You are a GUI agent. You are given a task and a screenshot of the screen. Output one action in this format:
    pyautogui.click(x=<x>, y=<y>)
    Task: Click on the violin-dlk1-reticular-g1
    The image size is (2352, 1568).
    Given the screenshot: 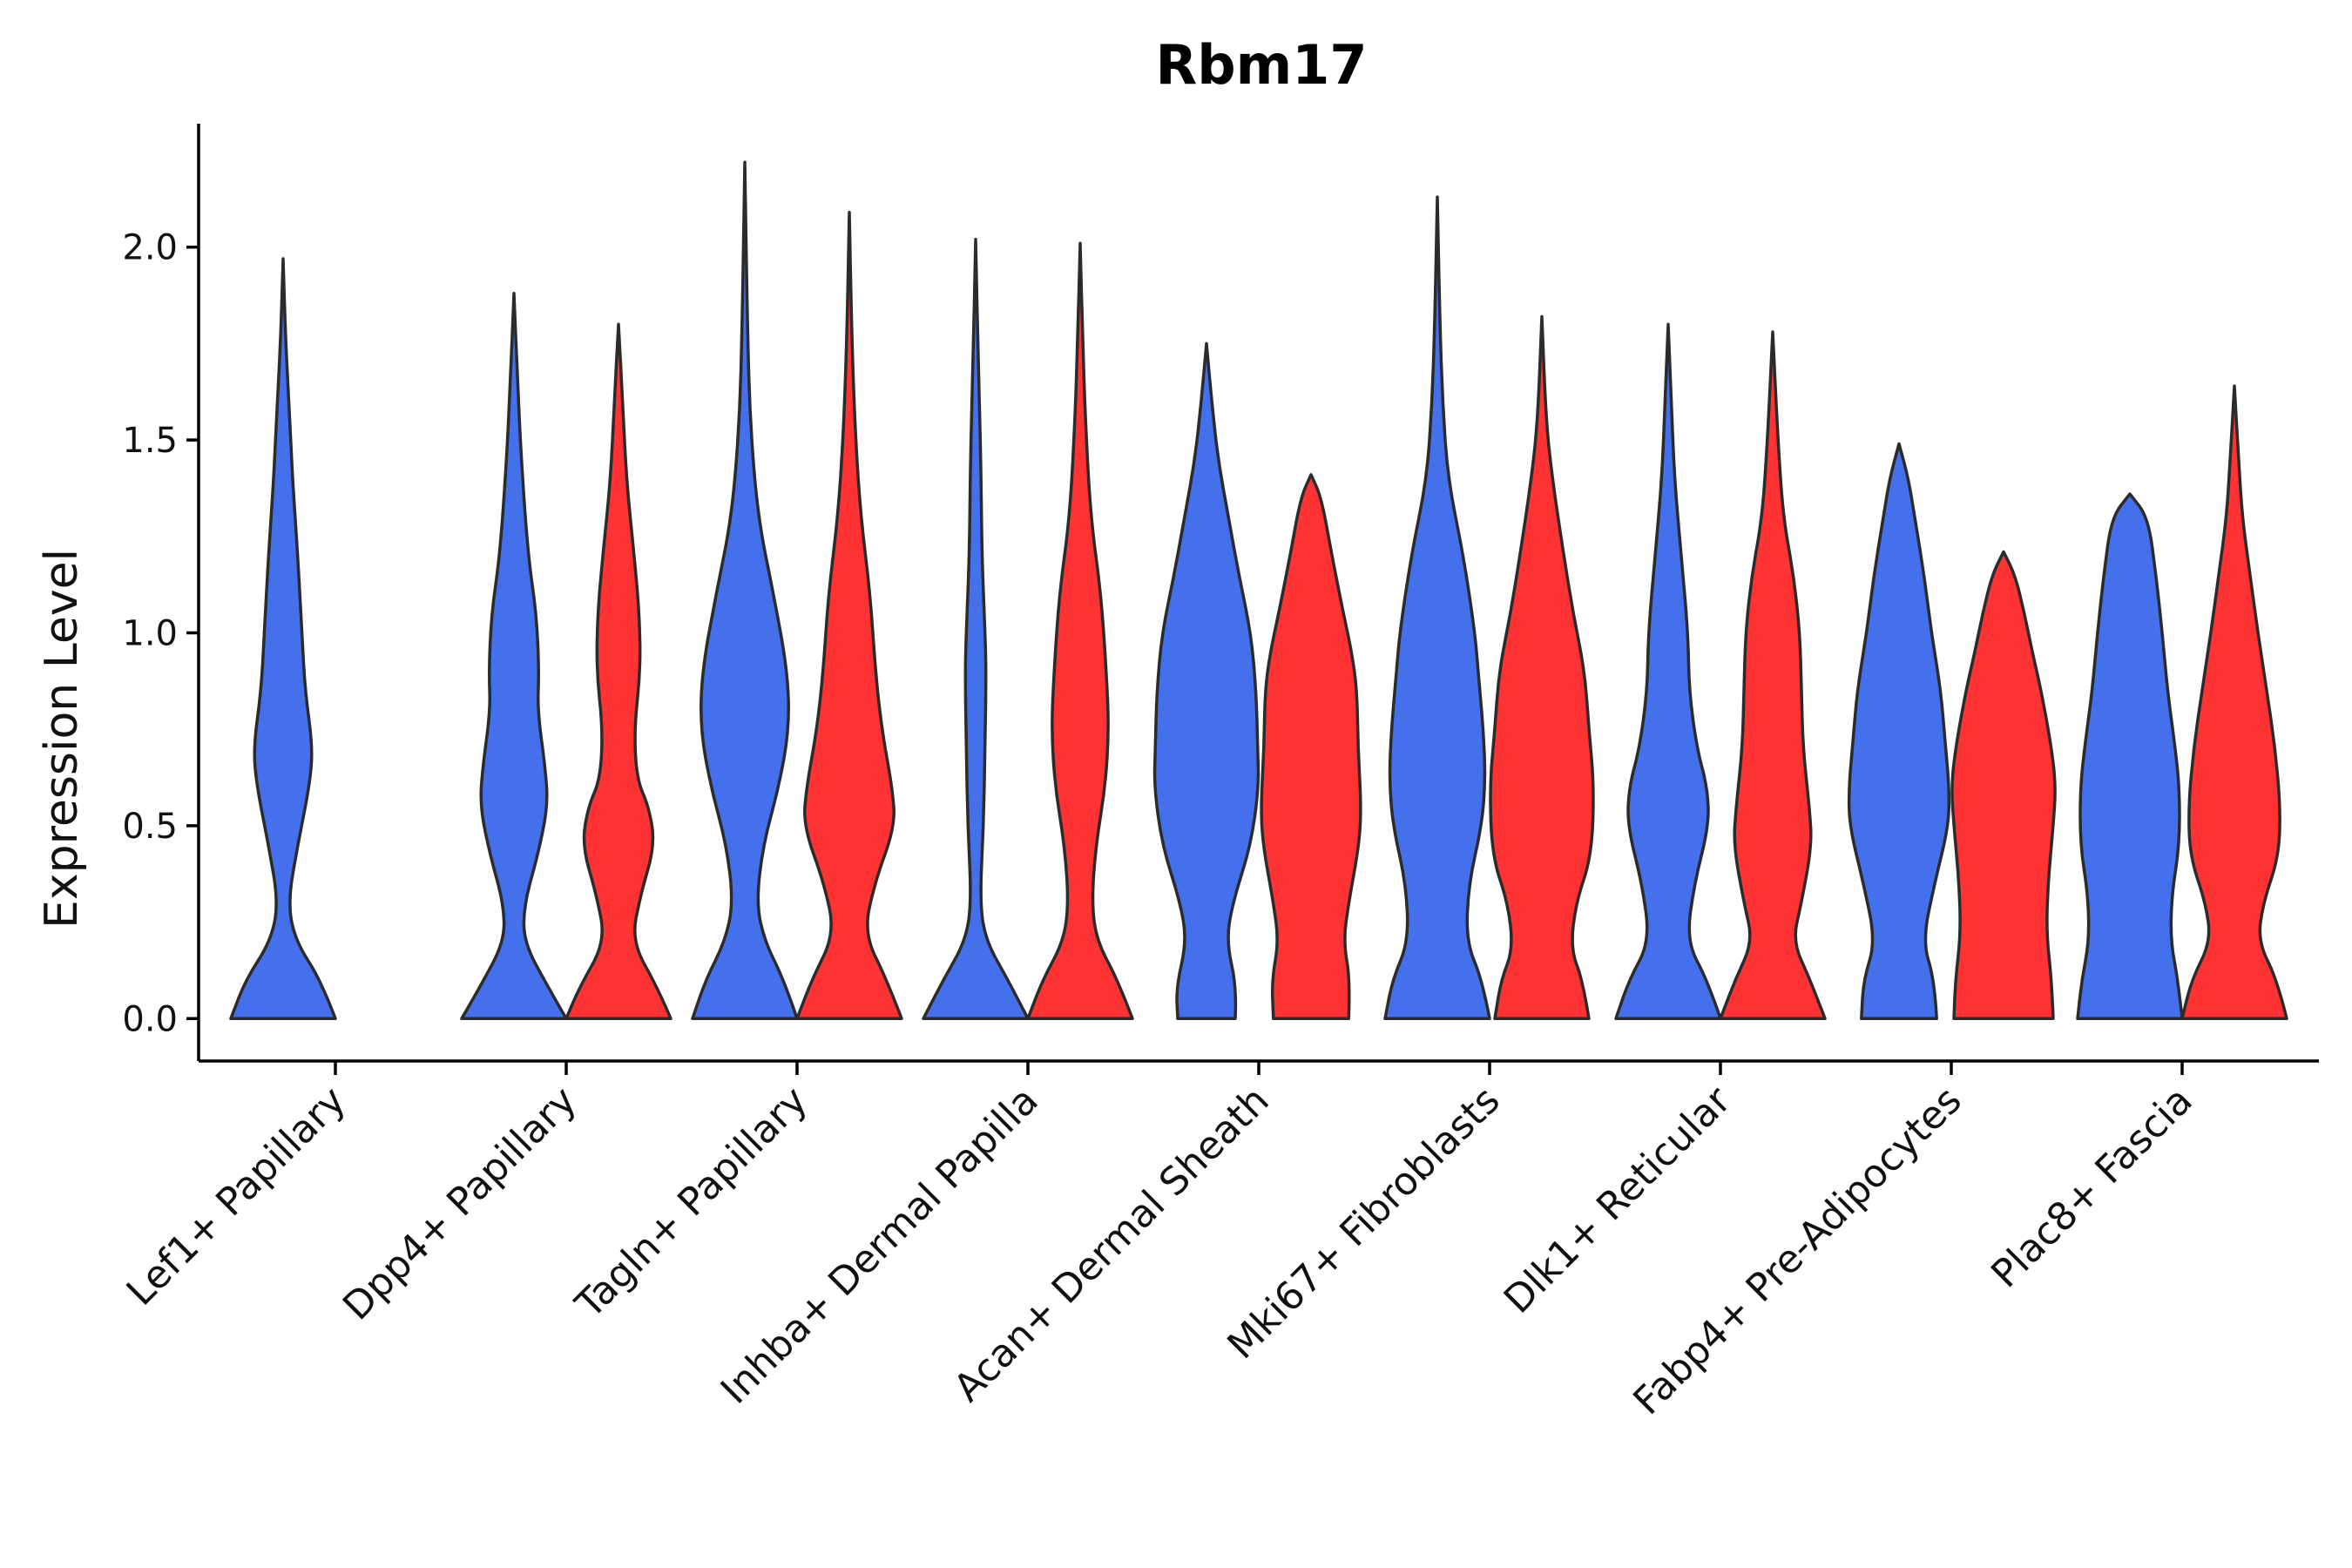 What is the action you would take?
    pyautogui.click(x=1668, y=672)
    